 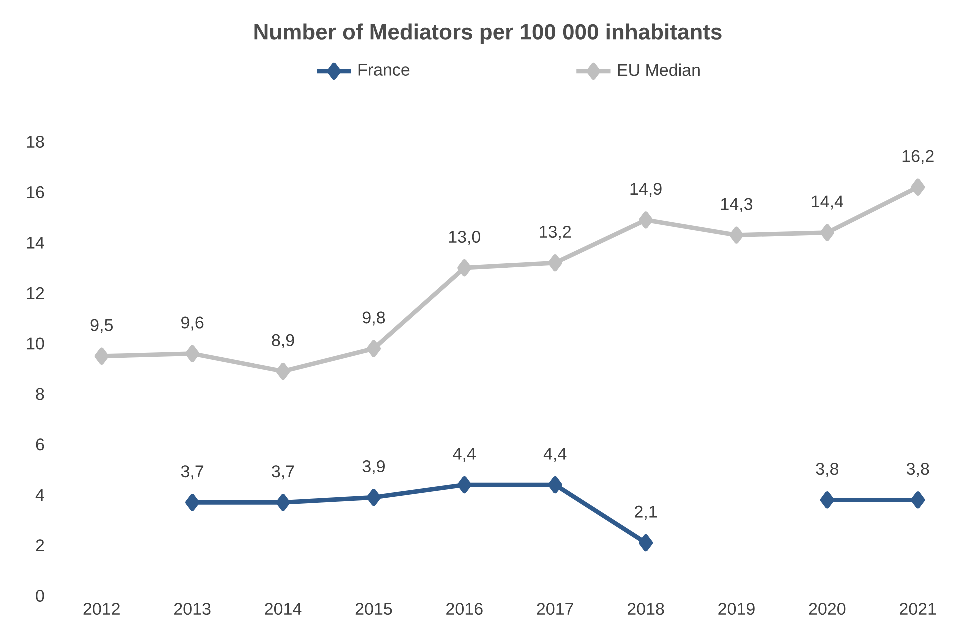 I want to click on data-label: 2,1, so click(x=646, y=513).